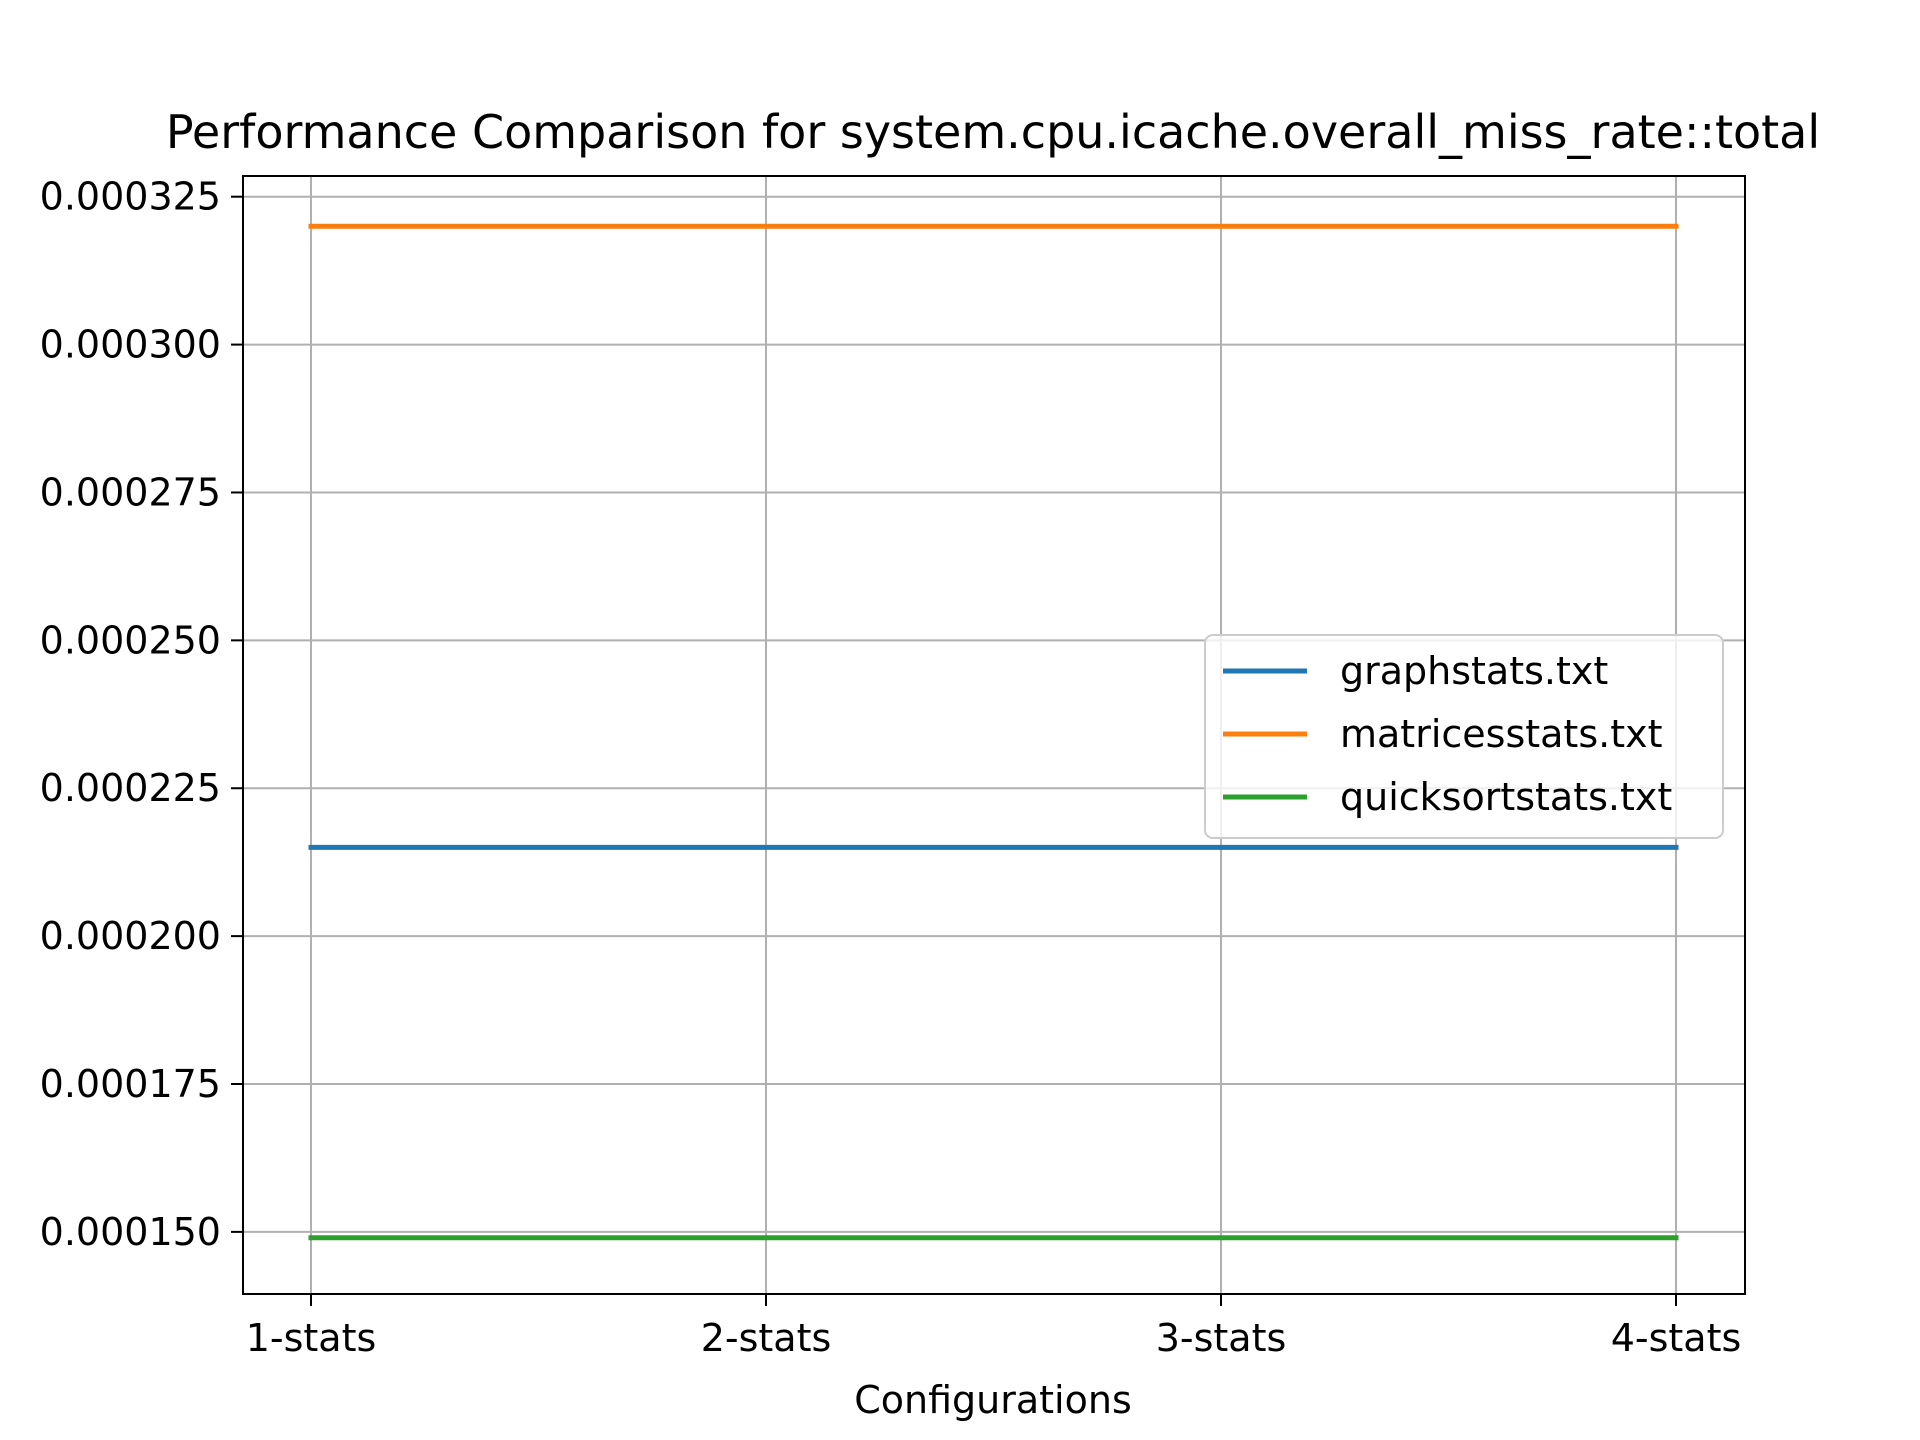 This screenshot has height=1440, width=1920. Describe the element at coordinates (130, 788) in the screenshot. I see `y-tick-label: 0.000225` at that location.